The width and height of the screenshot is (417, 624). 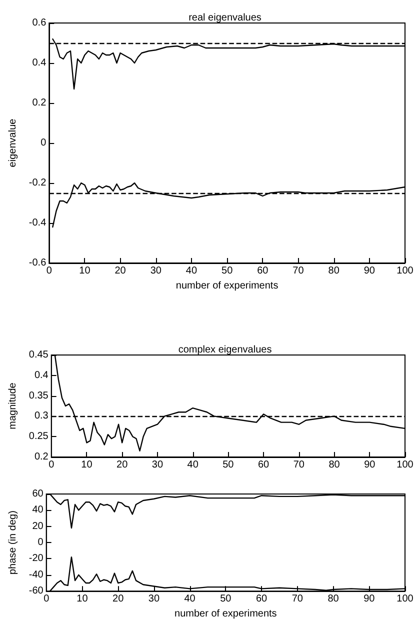 I want to click on y-tick-label: 20, so click(x=38, y=526).